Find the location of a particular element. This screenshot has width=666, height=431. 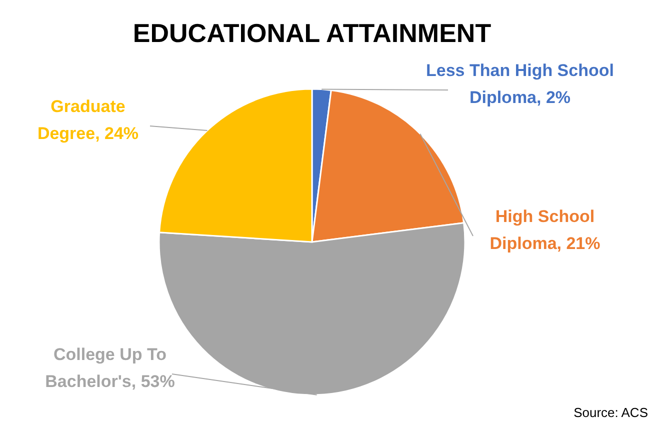

chart-title: EDUCATIONAL ATTAINMENT is located at coordinates (312, 33).